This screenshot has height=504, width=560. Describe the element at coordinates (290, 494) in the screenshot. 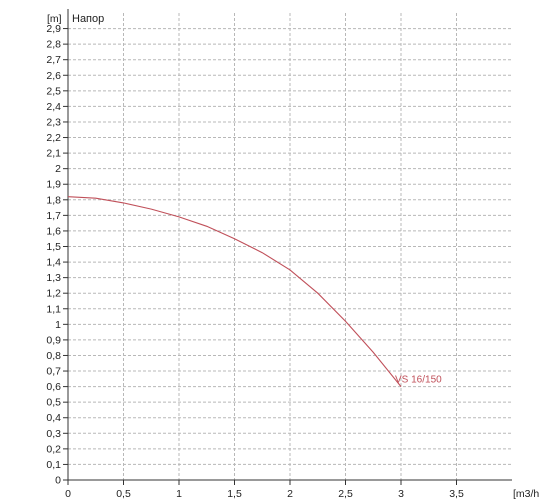

I see `x-tick-label: 2` at that location.